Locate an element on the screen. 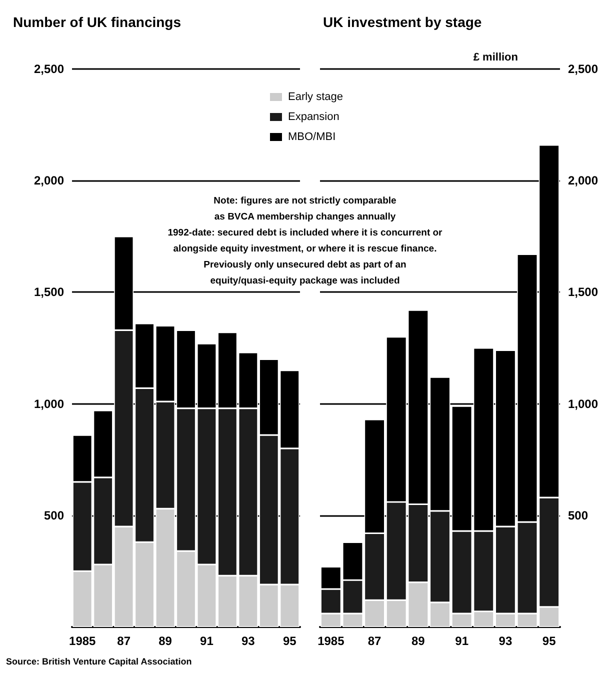 Image resolution: width=611 pixels, height=674 pixels. y2-tick-label: 2,000 is located at coordinates (583, 181).